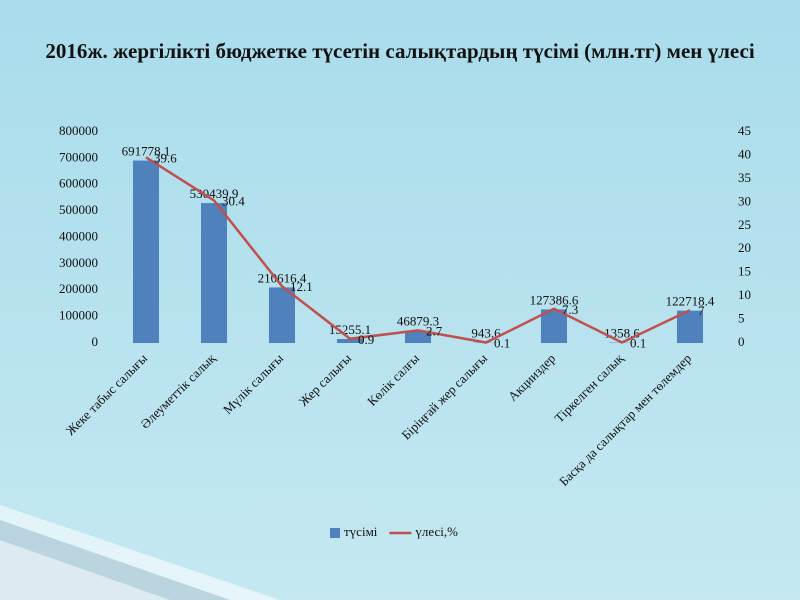  What do you see at coordinates (325, 379) in the screenshot?
I see `x-tick-label: Жер салығы` at bounding box center [325, 379].